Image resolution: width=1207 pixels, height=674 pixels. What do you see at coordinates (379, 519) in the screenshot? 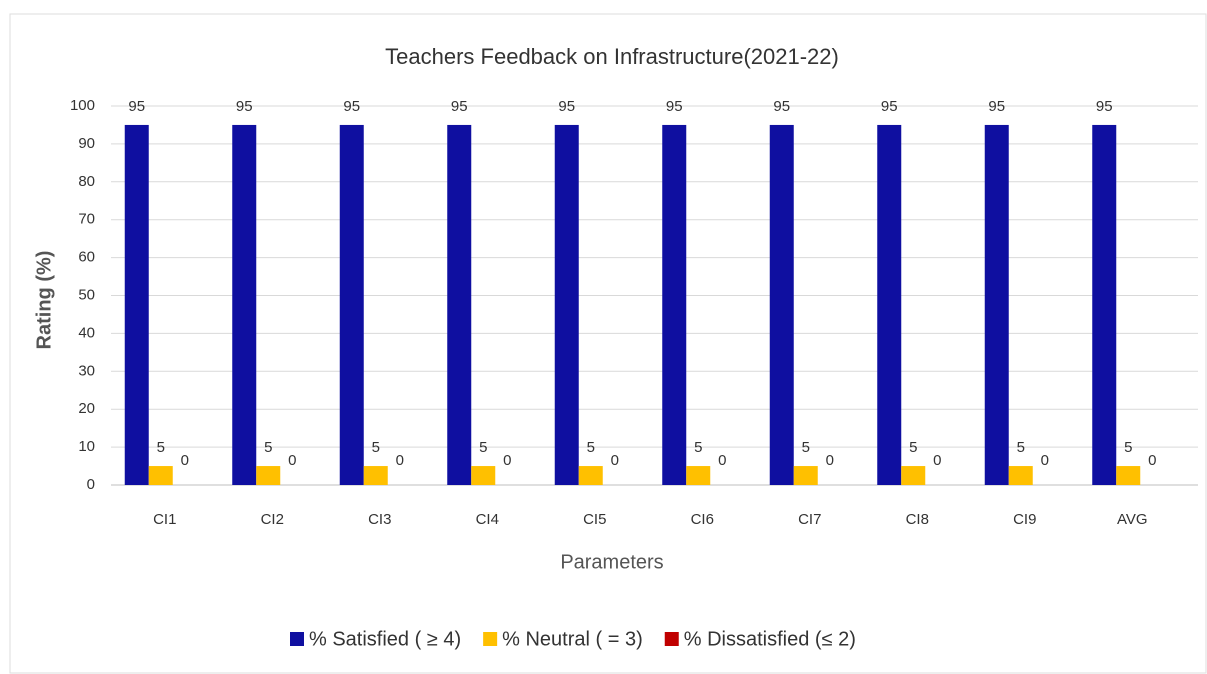
I see `x-tick-label: CI3` at bounding box center [379, 519].